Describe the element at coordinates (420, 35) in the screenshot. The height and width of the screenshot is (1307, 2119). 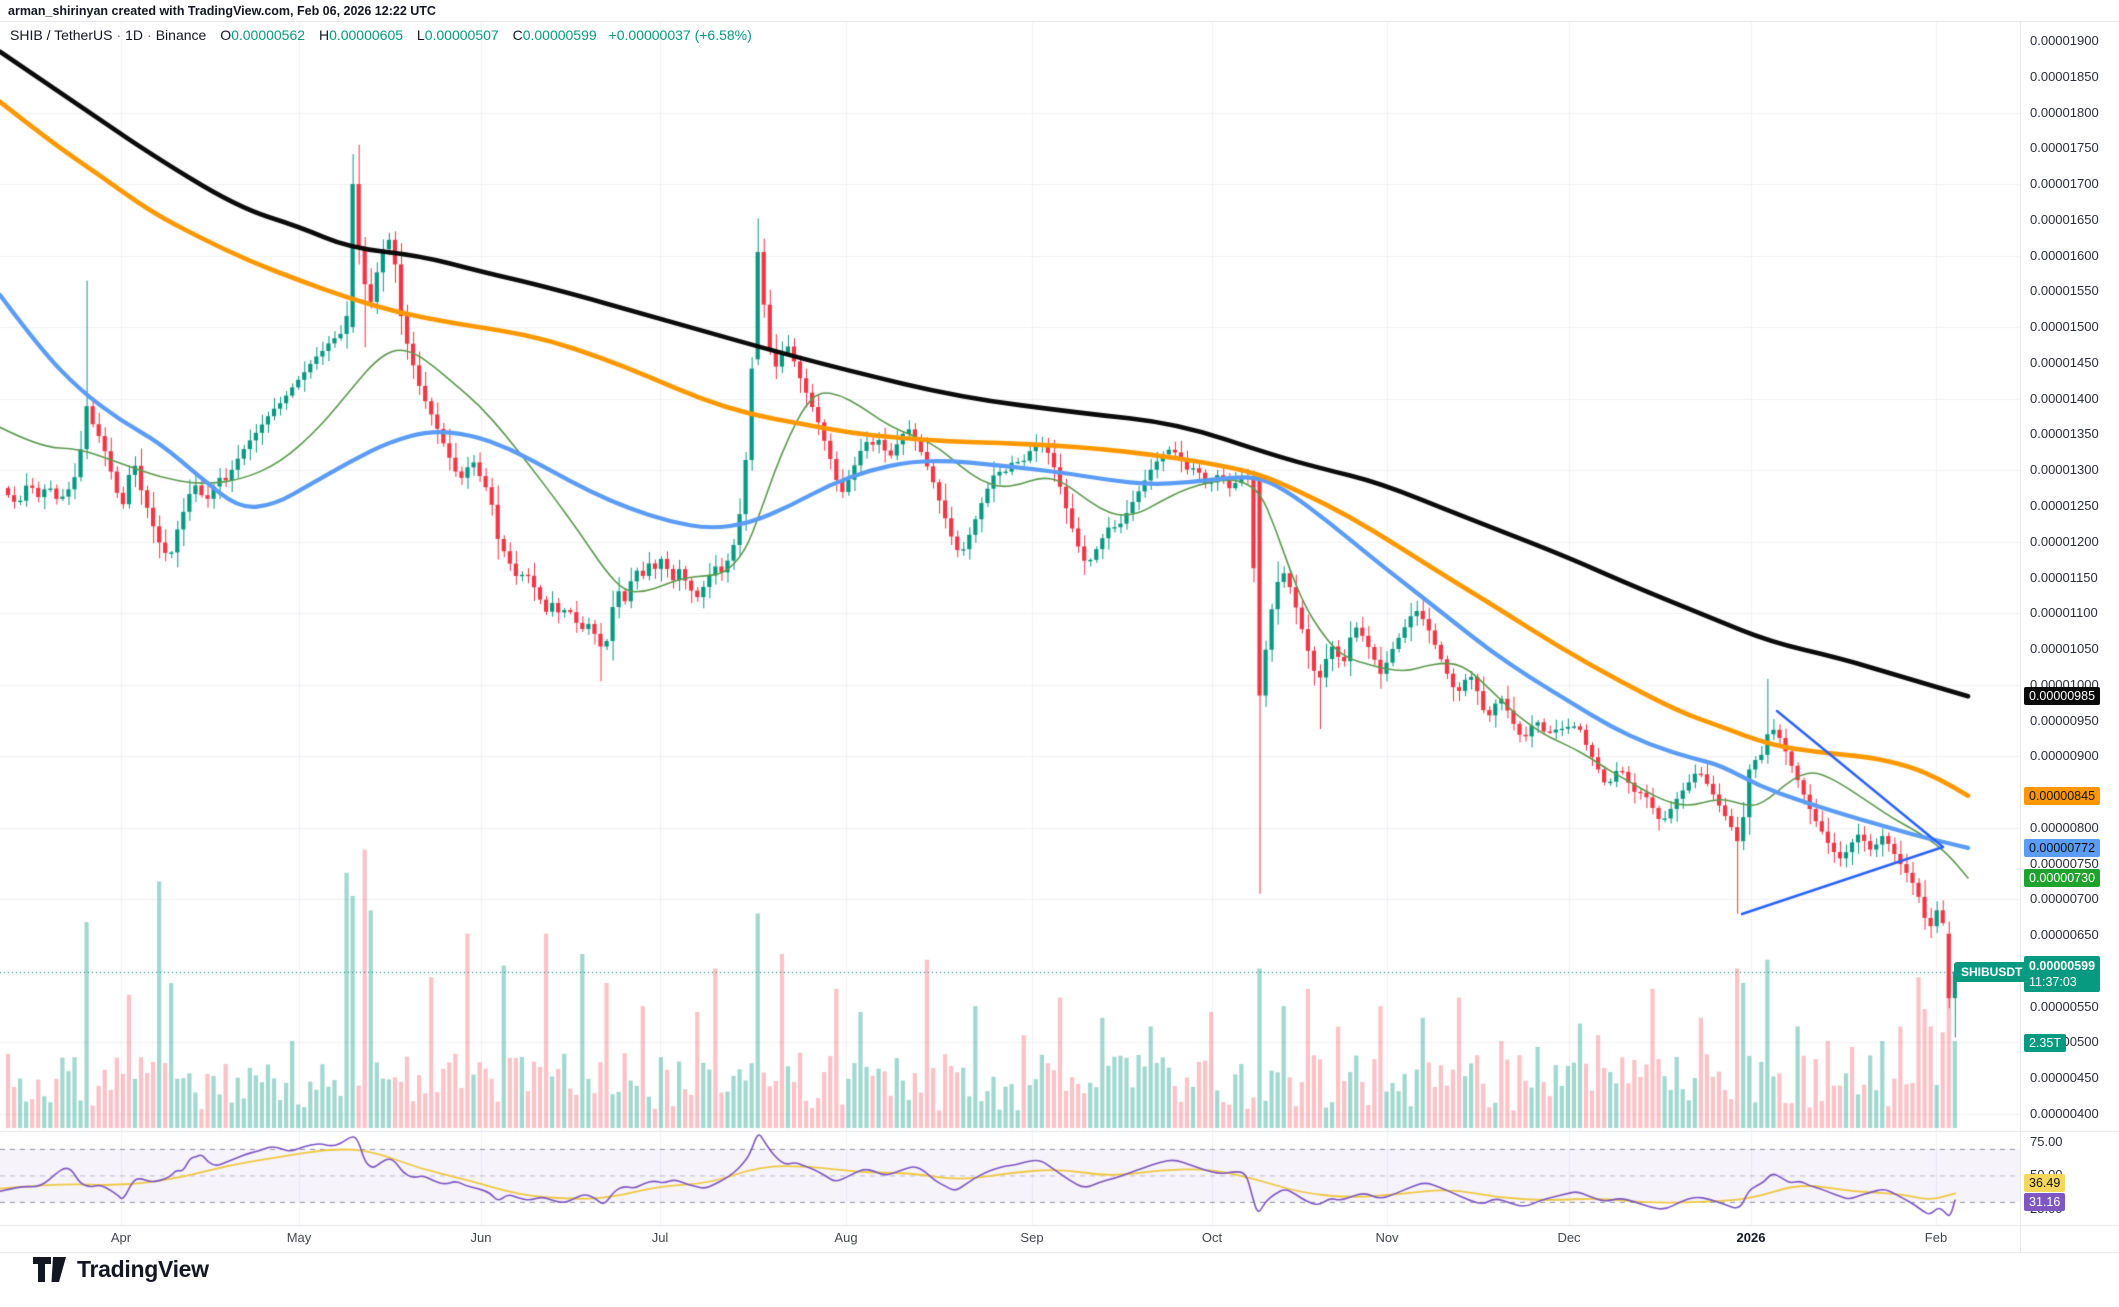
I see `low-label: L` at that location.